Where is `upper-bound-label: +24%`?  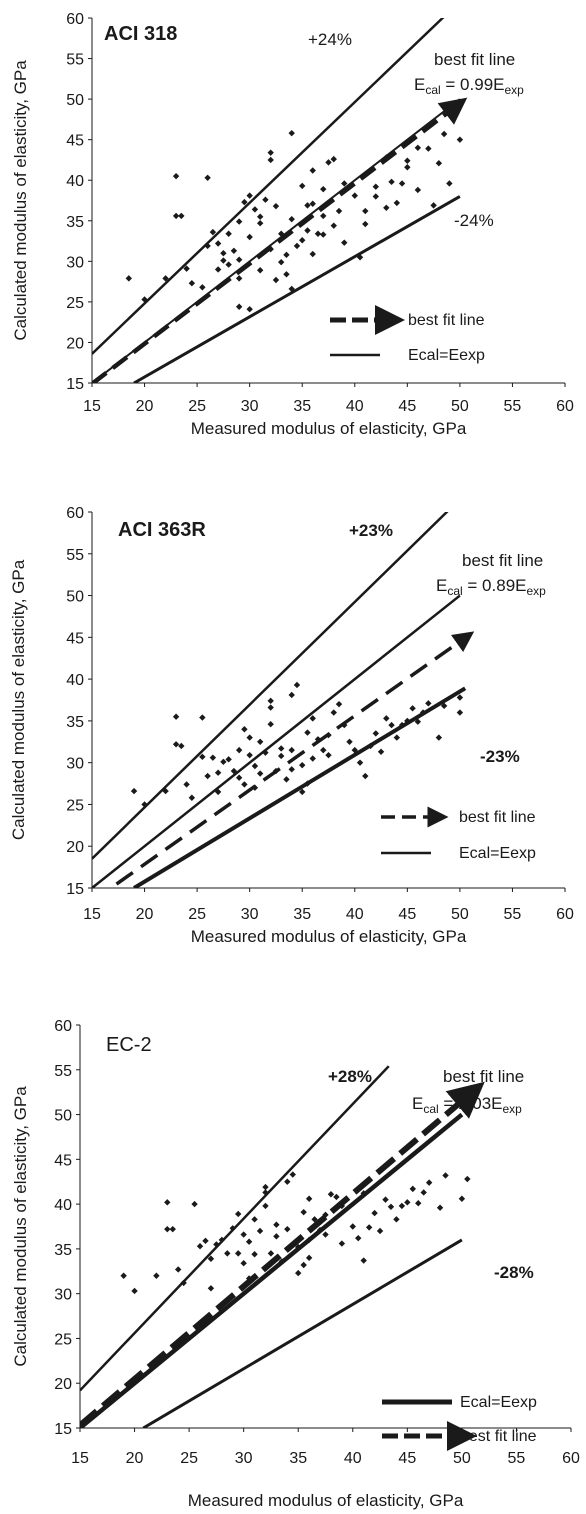
upper-bound-label: +24% is located at coordinates (330, 39).